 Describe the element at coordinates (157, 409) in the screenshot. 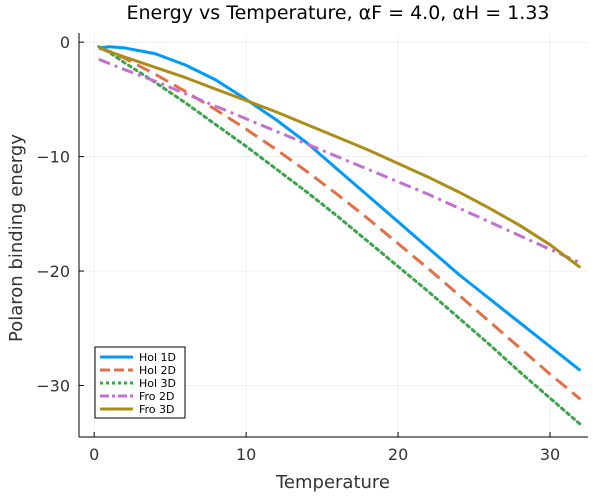

I see `legend-label: Fro 3D` at that location.